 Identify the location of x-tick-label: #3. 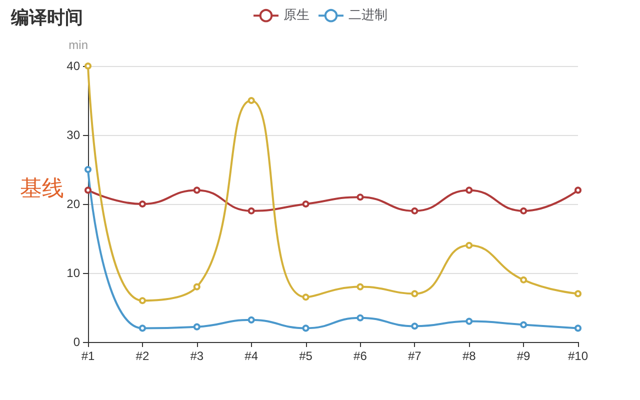
(197, 356).